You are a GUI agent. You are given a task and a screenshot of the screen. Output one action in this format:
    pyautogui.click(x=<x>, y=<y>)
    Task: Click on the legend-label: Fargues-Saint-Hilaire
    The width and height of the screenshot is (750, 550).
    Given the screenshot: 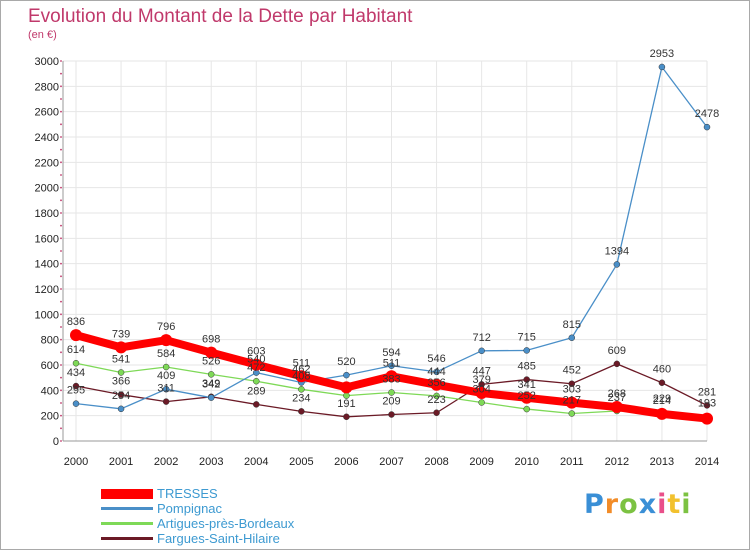 What is the action you would take?
    pyautogui.click(x=218, y=538)
    